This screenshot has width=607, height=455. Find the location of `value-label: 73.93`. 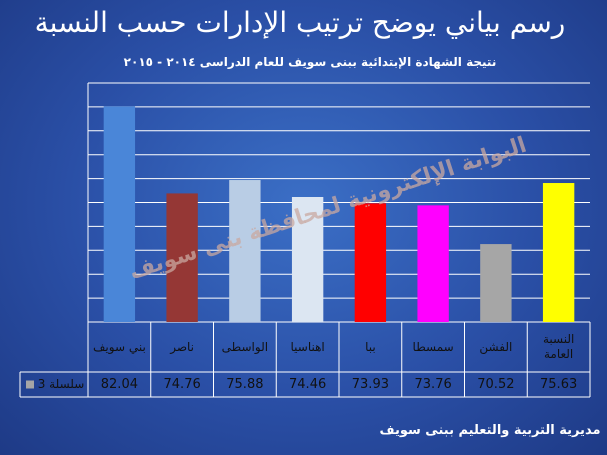

value-label: 73.93 is located at coordinates (370, 384).